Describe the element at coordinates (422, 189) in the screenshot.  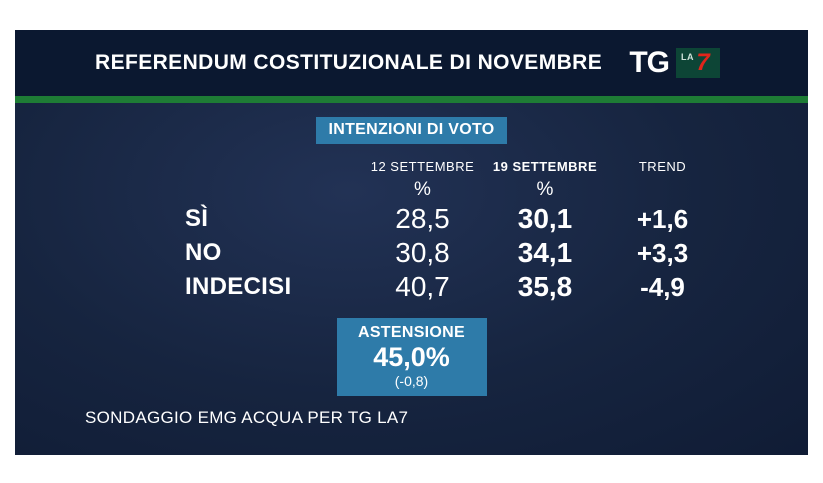
I see `percent-symbol-col1: %` at that location.